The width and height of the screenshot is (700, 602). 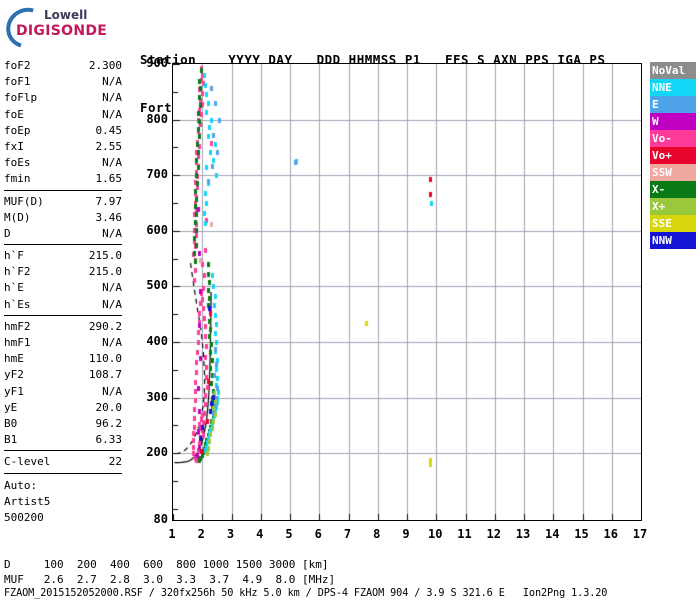 What do you see at coordinates (17, 304) in the screenshot?
I see `param-label: h`Es` at bounding box center [17, 304].